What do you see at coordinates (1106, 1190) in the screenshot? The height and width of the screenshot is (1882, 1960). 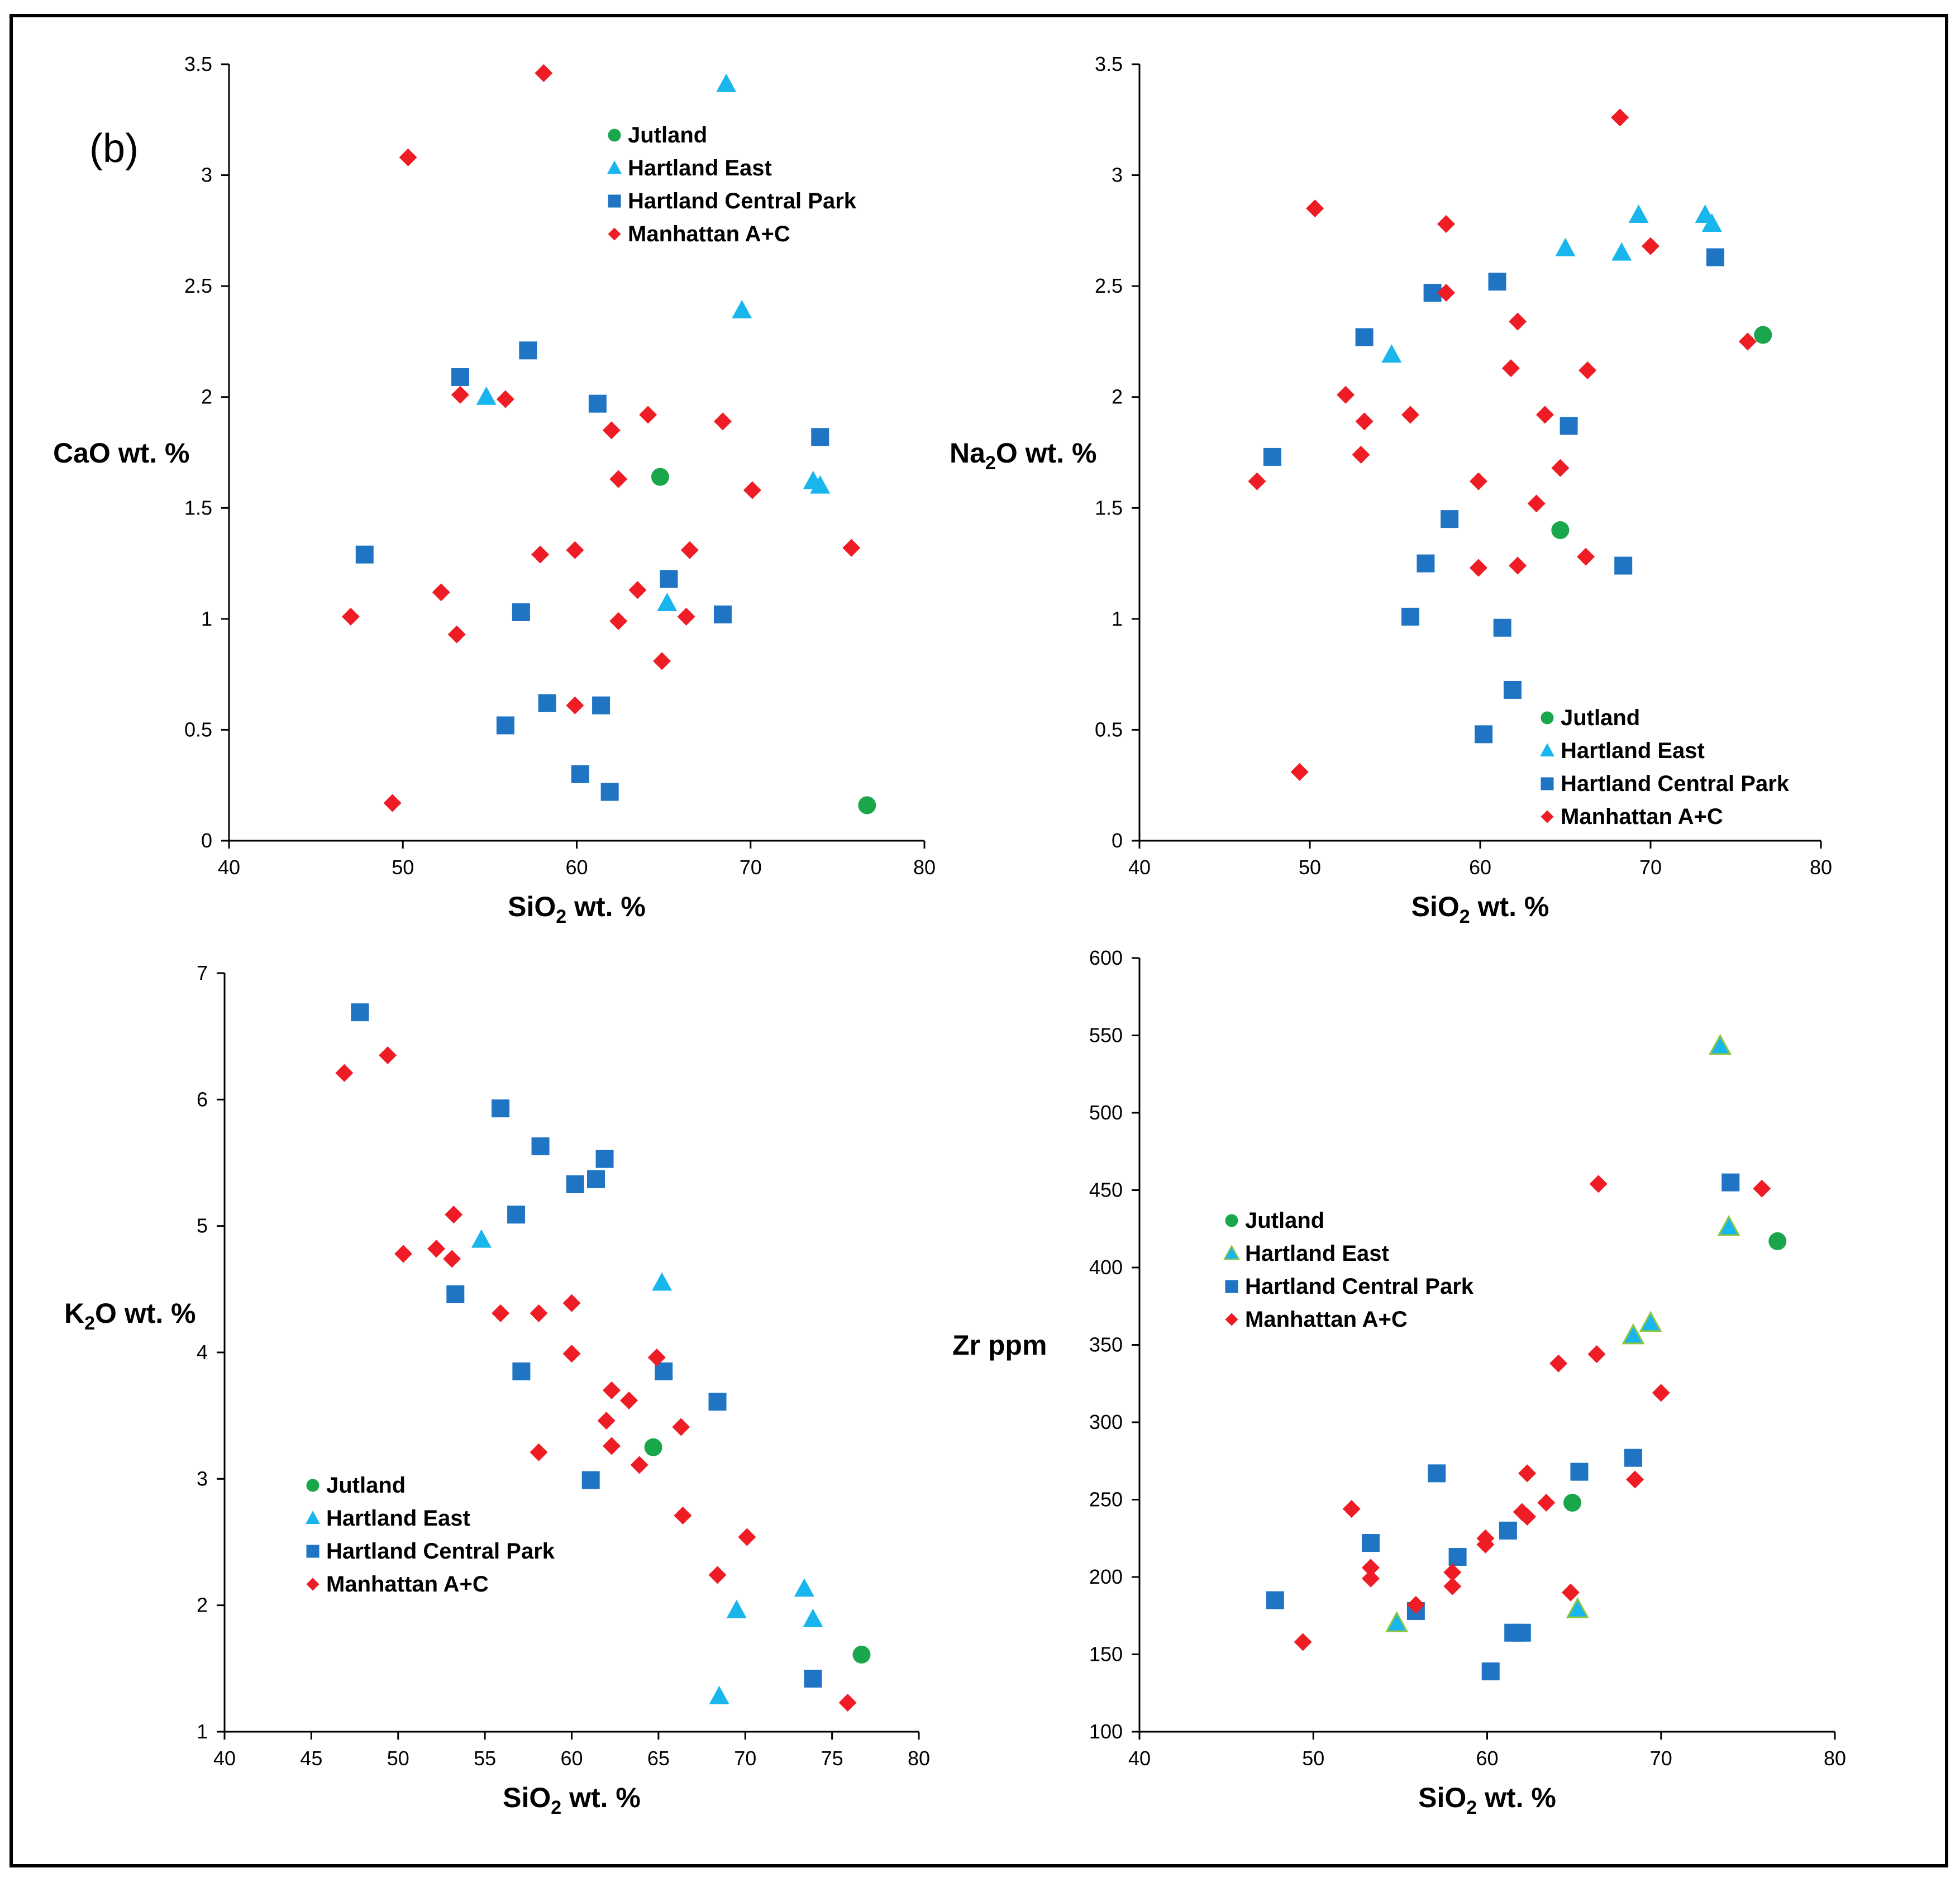 I see `y-tick-label: 450` at bounding box center [1106, 1190].